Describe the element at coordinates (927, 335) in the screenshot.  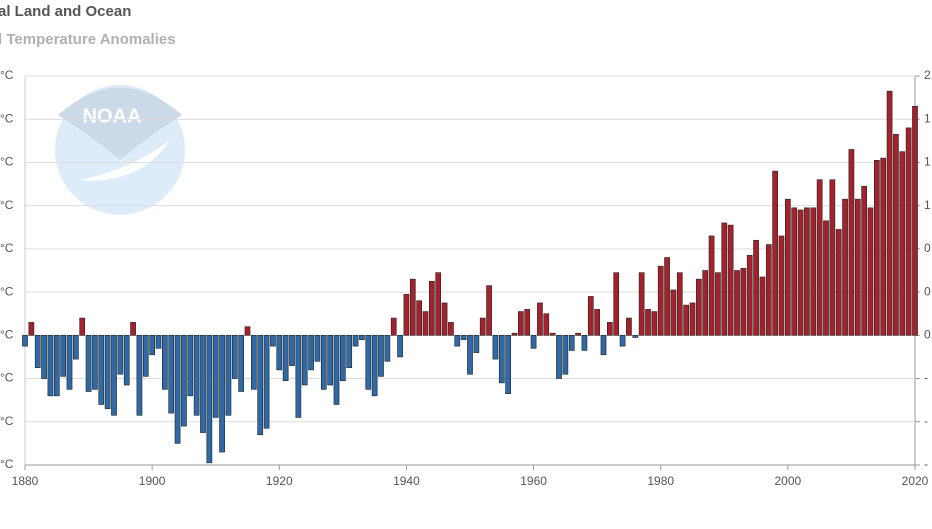
I see `y2-tick-label: 0` at that location.